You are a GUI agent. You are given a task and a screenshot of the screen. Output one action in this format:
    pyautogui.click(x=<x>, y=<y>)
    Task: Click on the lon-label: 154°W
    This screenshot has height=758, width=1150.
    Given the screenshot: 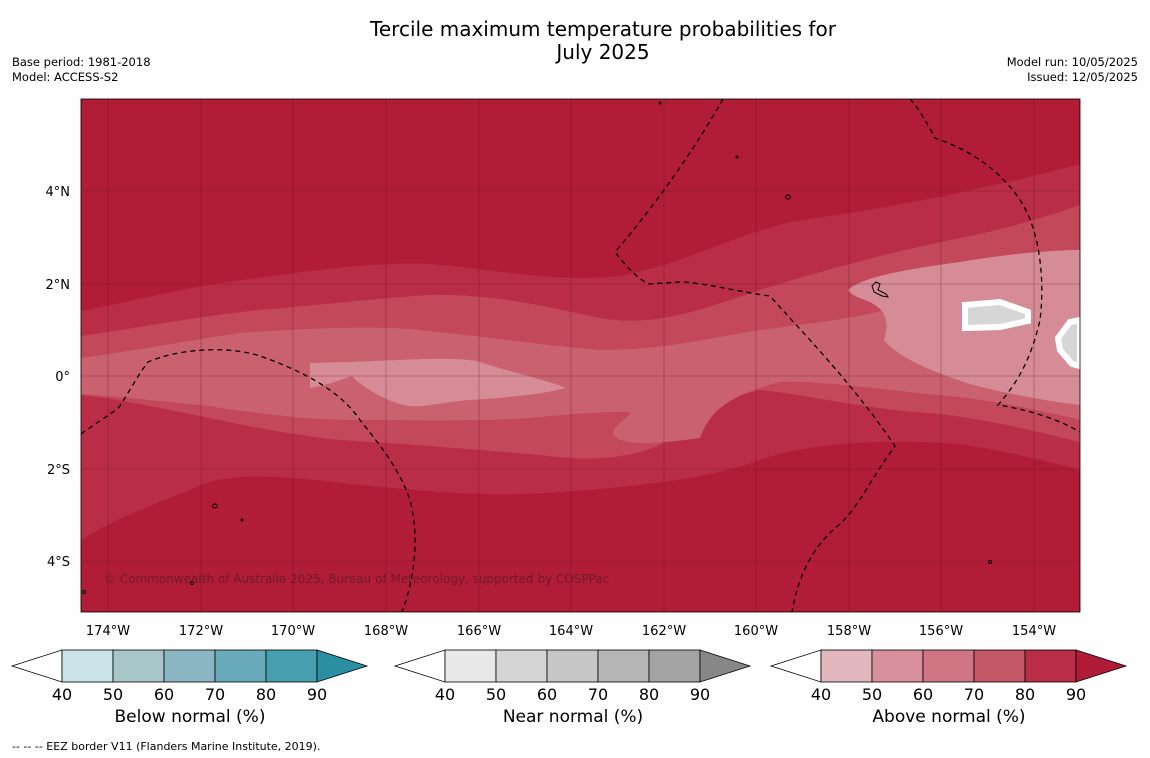 What is the action you would take?
    pyautogui.click(x=1034, y=631)
    